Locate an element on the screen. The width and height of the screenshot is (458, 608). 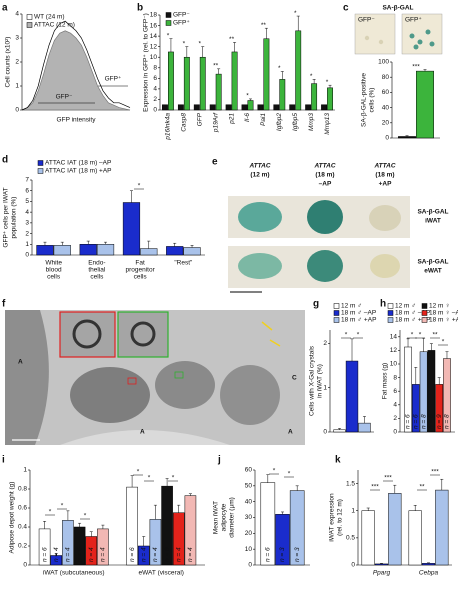
x-tick-label: Cebpa is located at coordinates (429, 573).